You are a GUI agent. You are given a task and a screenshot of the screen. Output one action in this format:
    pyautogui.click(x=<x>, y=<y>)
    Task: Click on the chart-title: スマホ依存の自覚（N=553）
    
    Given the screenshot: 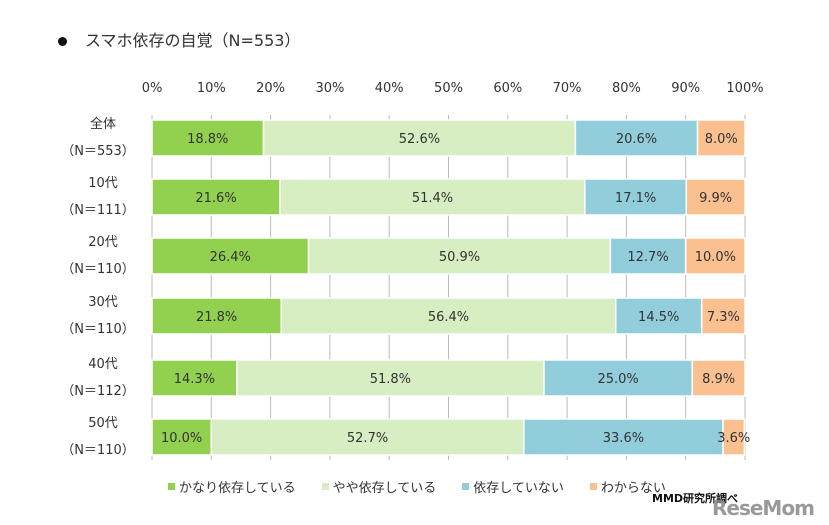 What is the action you would take?
    pyautogui.click(x=179, y=39)
    